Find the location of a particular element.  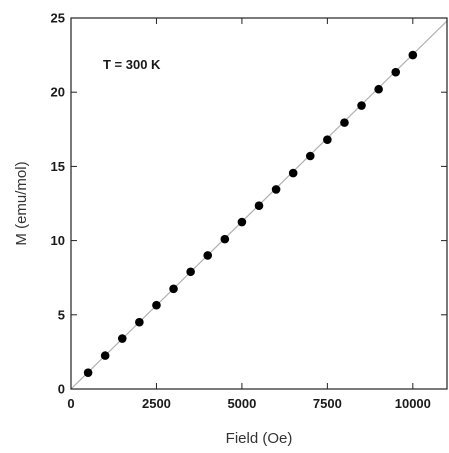

x-axis-label: Field (Oe) is located at coordinates (259, 438).